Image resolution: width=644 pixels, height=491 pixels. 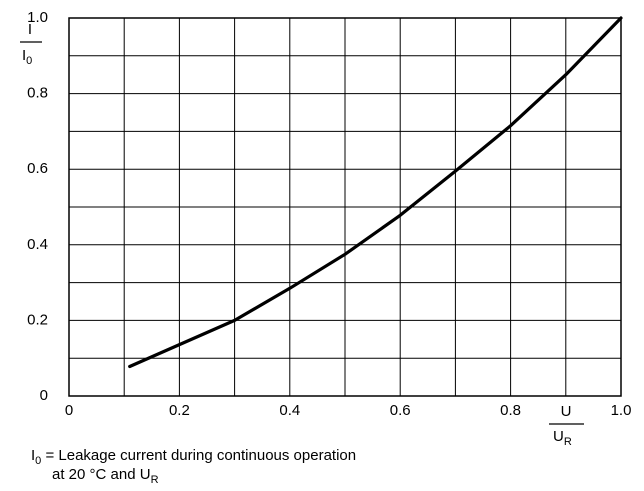 What do you see at coordinates (37, 93) in the screenshot?
I see `y-tick-label: 0.8` at bounding box center [37, 93].